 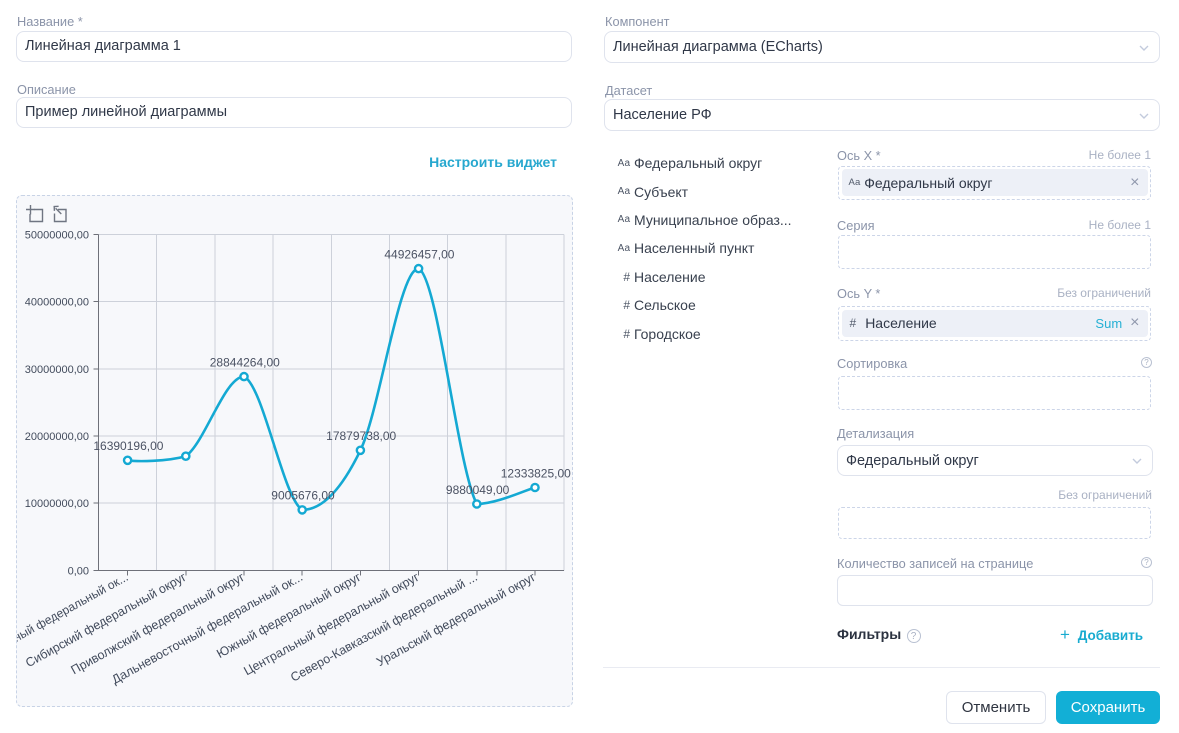 I want to click on svg-text: 44926457,00, so click(x=419, y=254).